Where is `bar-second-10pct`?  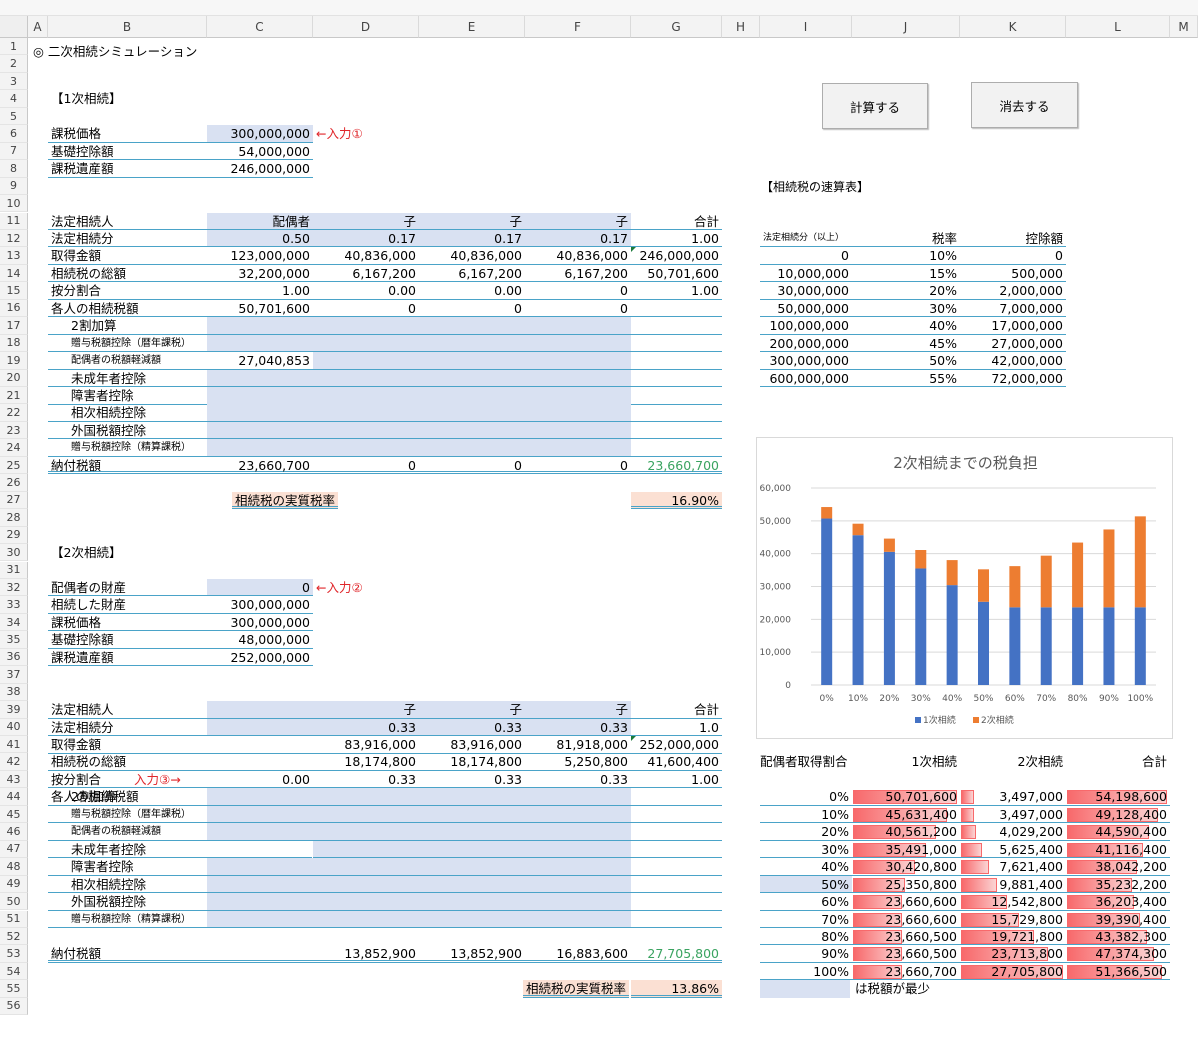 bar-second-10pct is located at coordinates (858, 529).